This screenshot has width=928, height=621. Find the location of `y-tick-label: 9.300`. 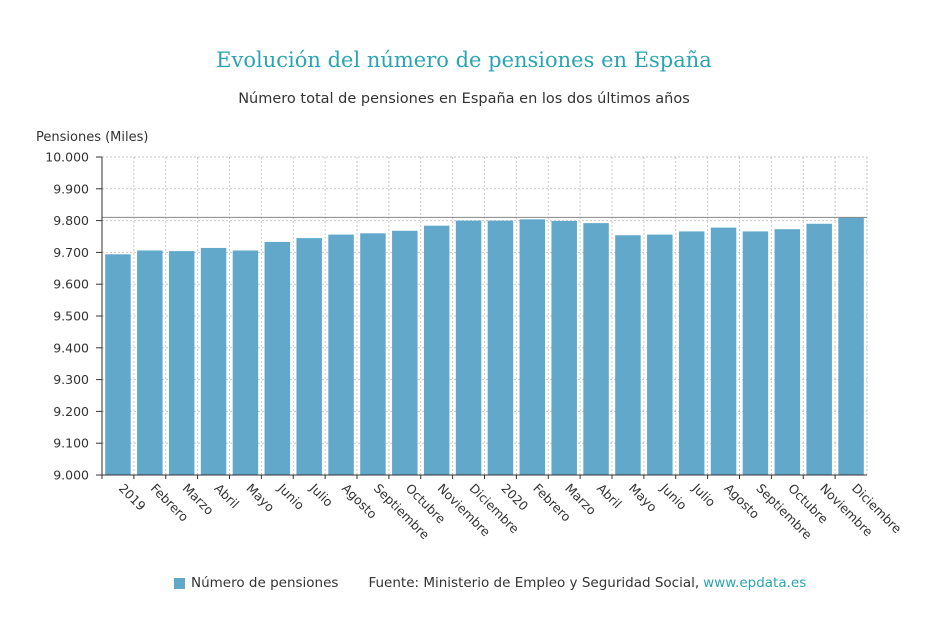

y-tick-label: 9.300 is located at coordinates (71, 379).